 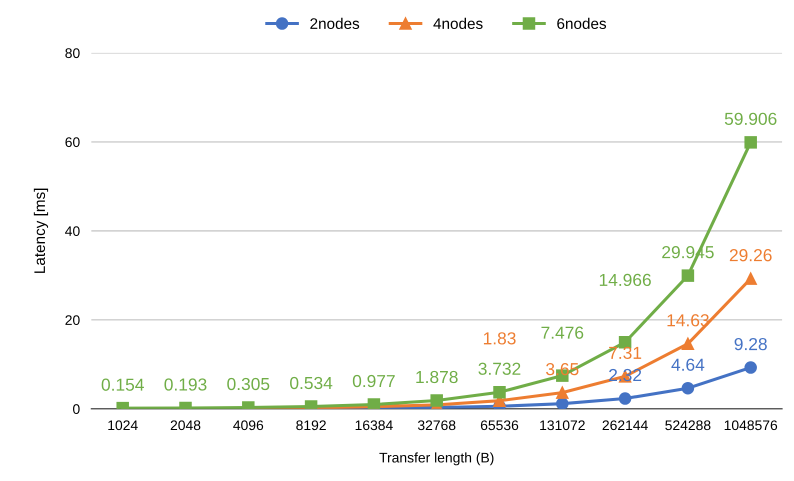 What do you see at coordinates (625, 425) in the screenshot?
I see `x-tick-label: 262144` at bounding box center [625, 425].